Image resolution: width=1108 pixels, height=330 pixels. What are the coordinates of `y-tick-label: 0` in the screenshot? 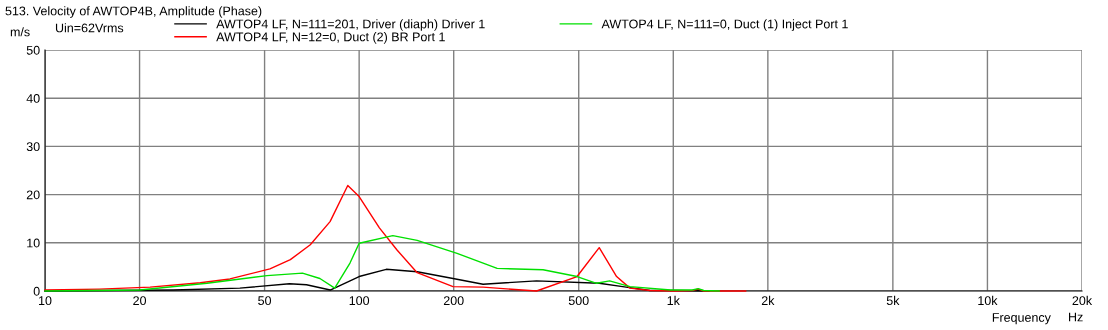 It's located at (36, 291).